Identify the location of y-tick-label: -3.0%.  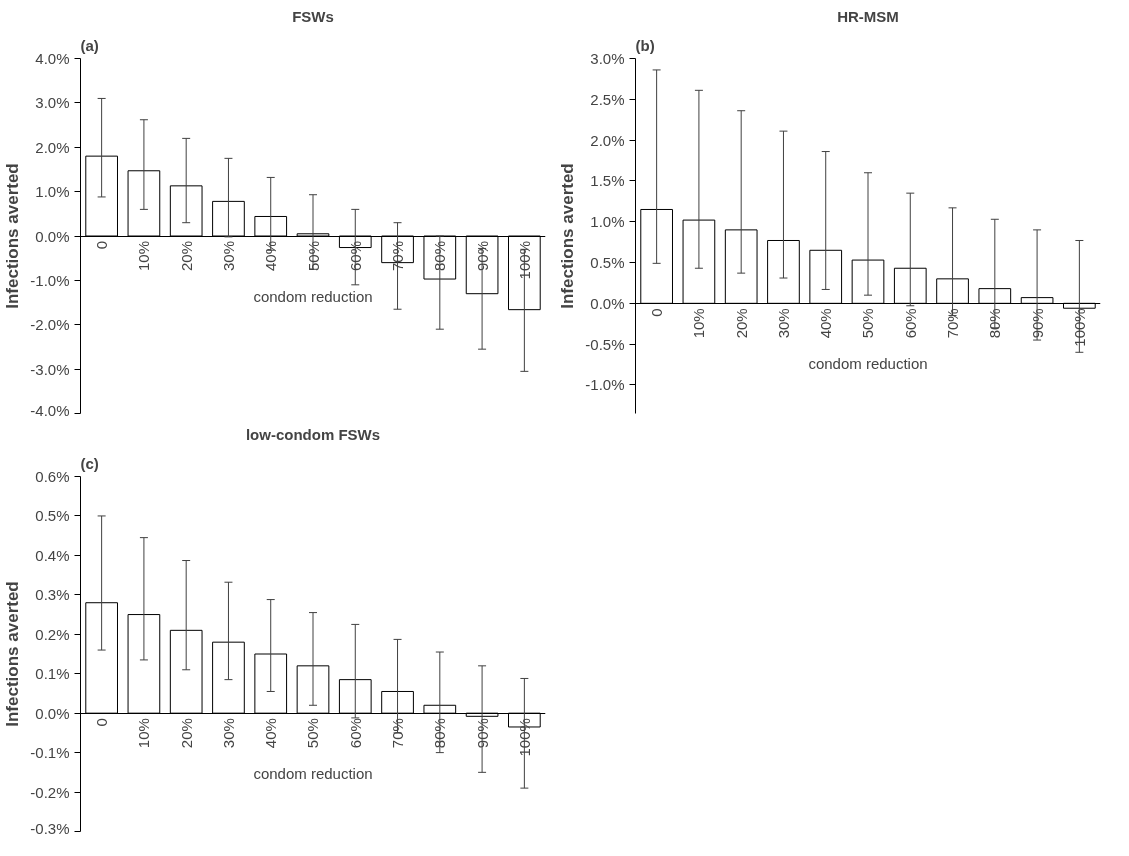
(50, 369).